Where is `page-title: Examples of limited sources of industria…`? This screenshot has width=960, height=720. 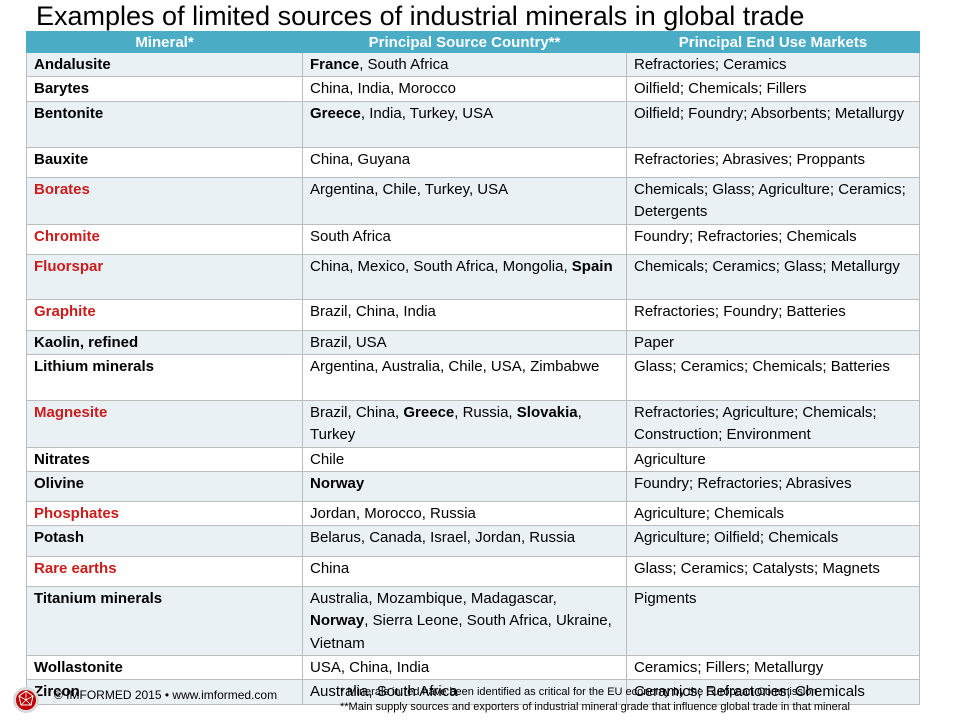
page-title: Examples of limited sources of industria… is located at coordinates (420, 16).